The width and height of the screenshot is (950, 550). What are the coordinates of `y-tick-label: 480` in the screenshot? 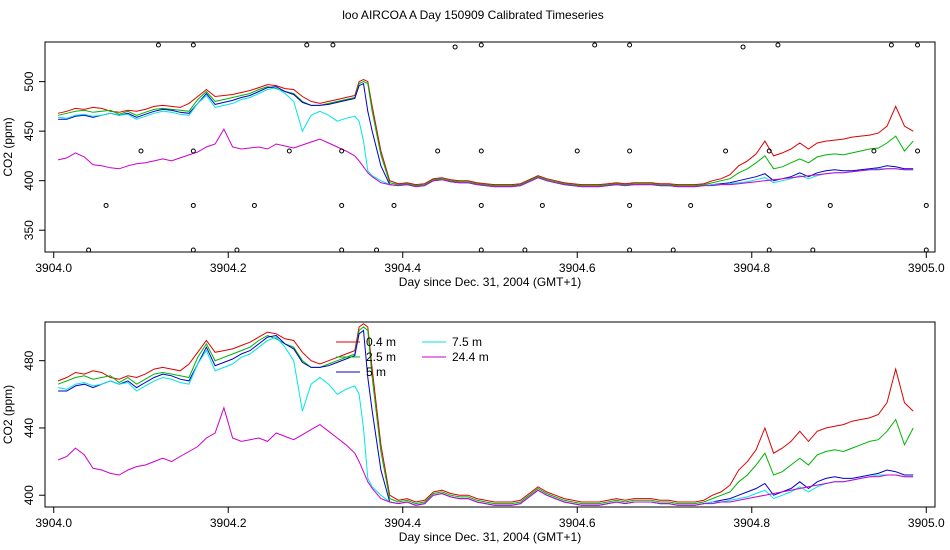 It's located at (29, 360).